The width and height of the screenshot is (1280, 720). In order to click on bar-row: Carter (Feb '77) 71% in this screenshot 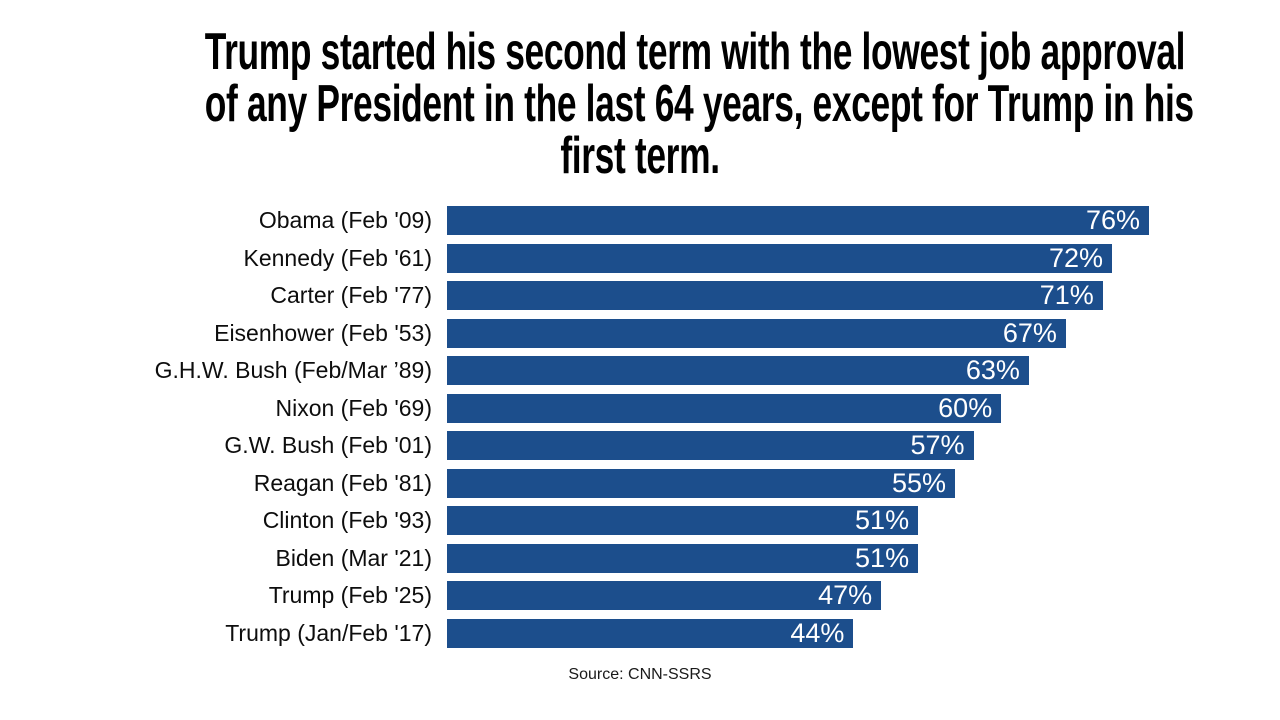, I will do `click(640, 295)`.